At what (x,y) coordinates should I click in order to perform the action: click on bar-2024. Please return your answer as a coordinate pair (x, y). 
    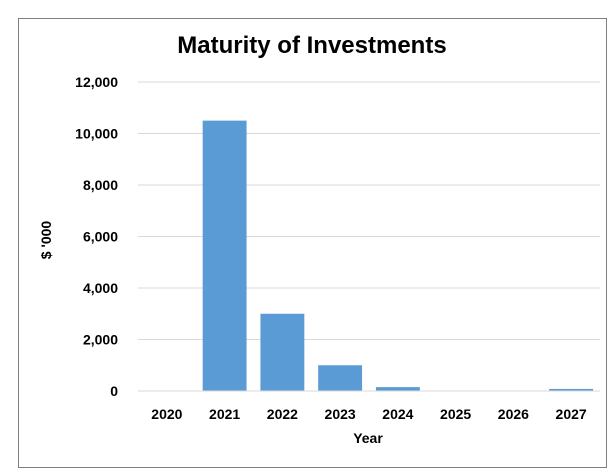
    Looking at the image, I should click on (397, 389).